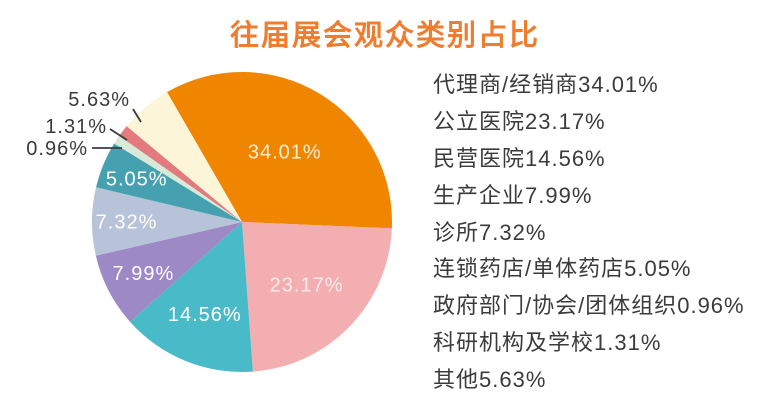  What do you see at coordinates (384, 36) in the screenshot?
I see `chart-title: 往届展会观众类别占比` at bounding box center [384, 36].